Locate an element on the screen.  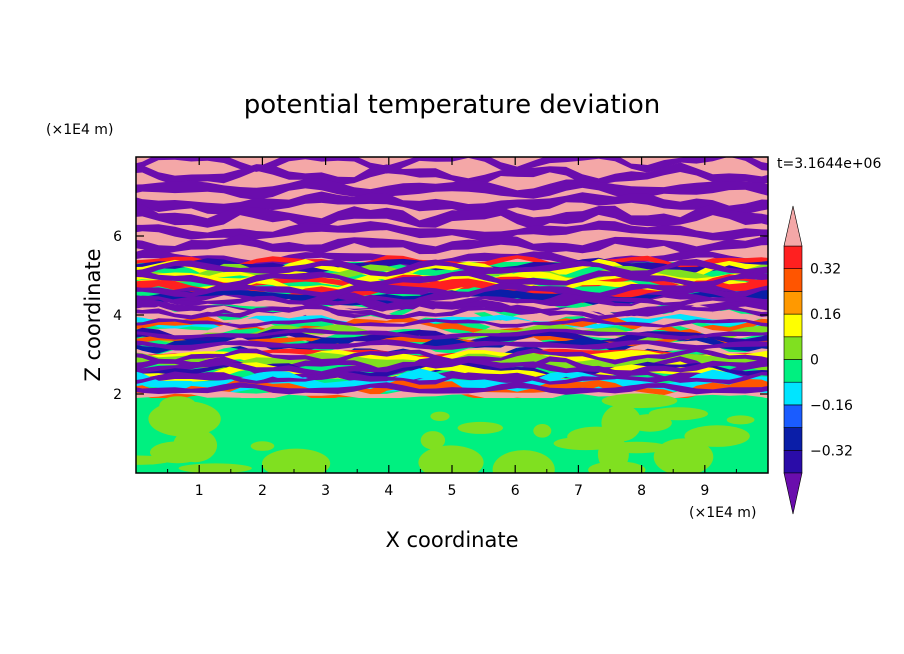
x-tick-label: 1 is located at coordinates (199, 491).